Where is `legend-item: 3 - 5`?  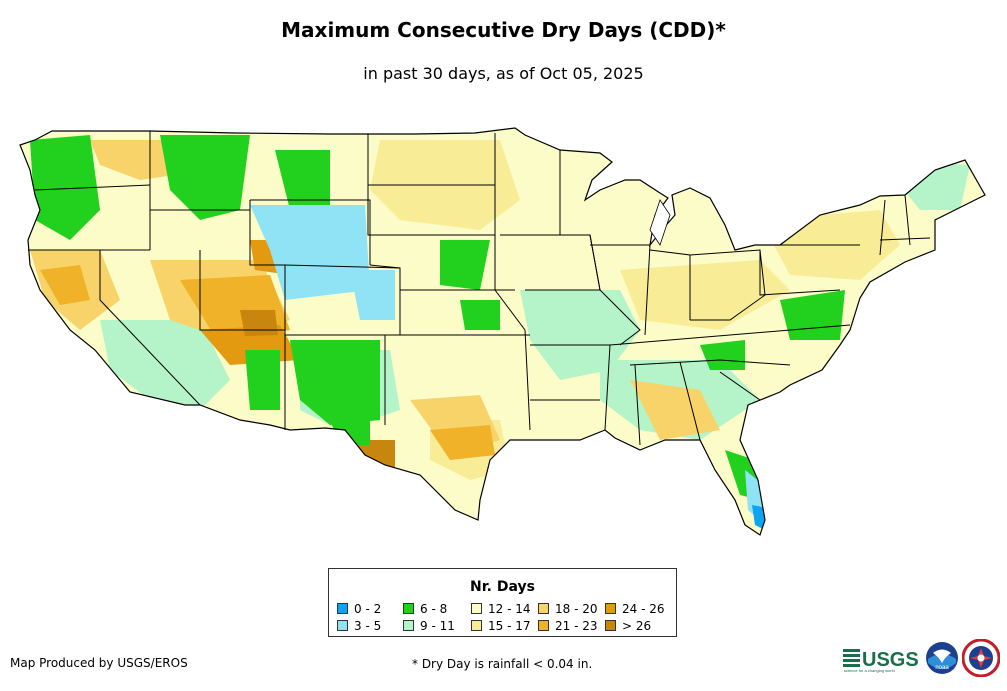 legend-item: 3 - 5 is located at coordinates (359, 626).